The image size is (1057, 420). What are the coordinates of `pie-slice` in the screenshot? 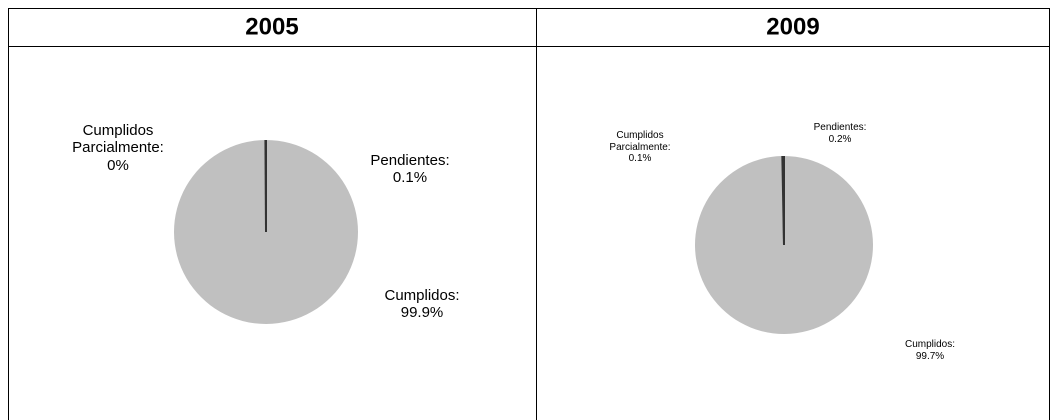 It's located at (783, 245).